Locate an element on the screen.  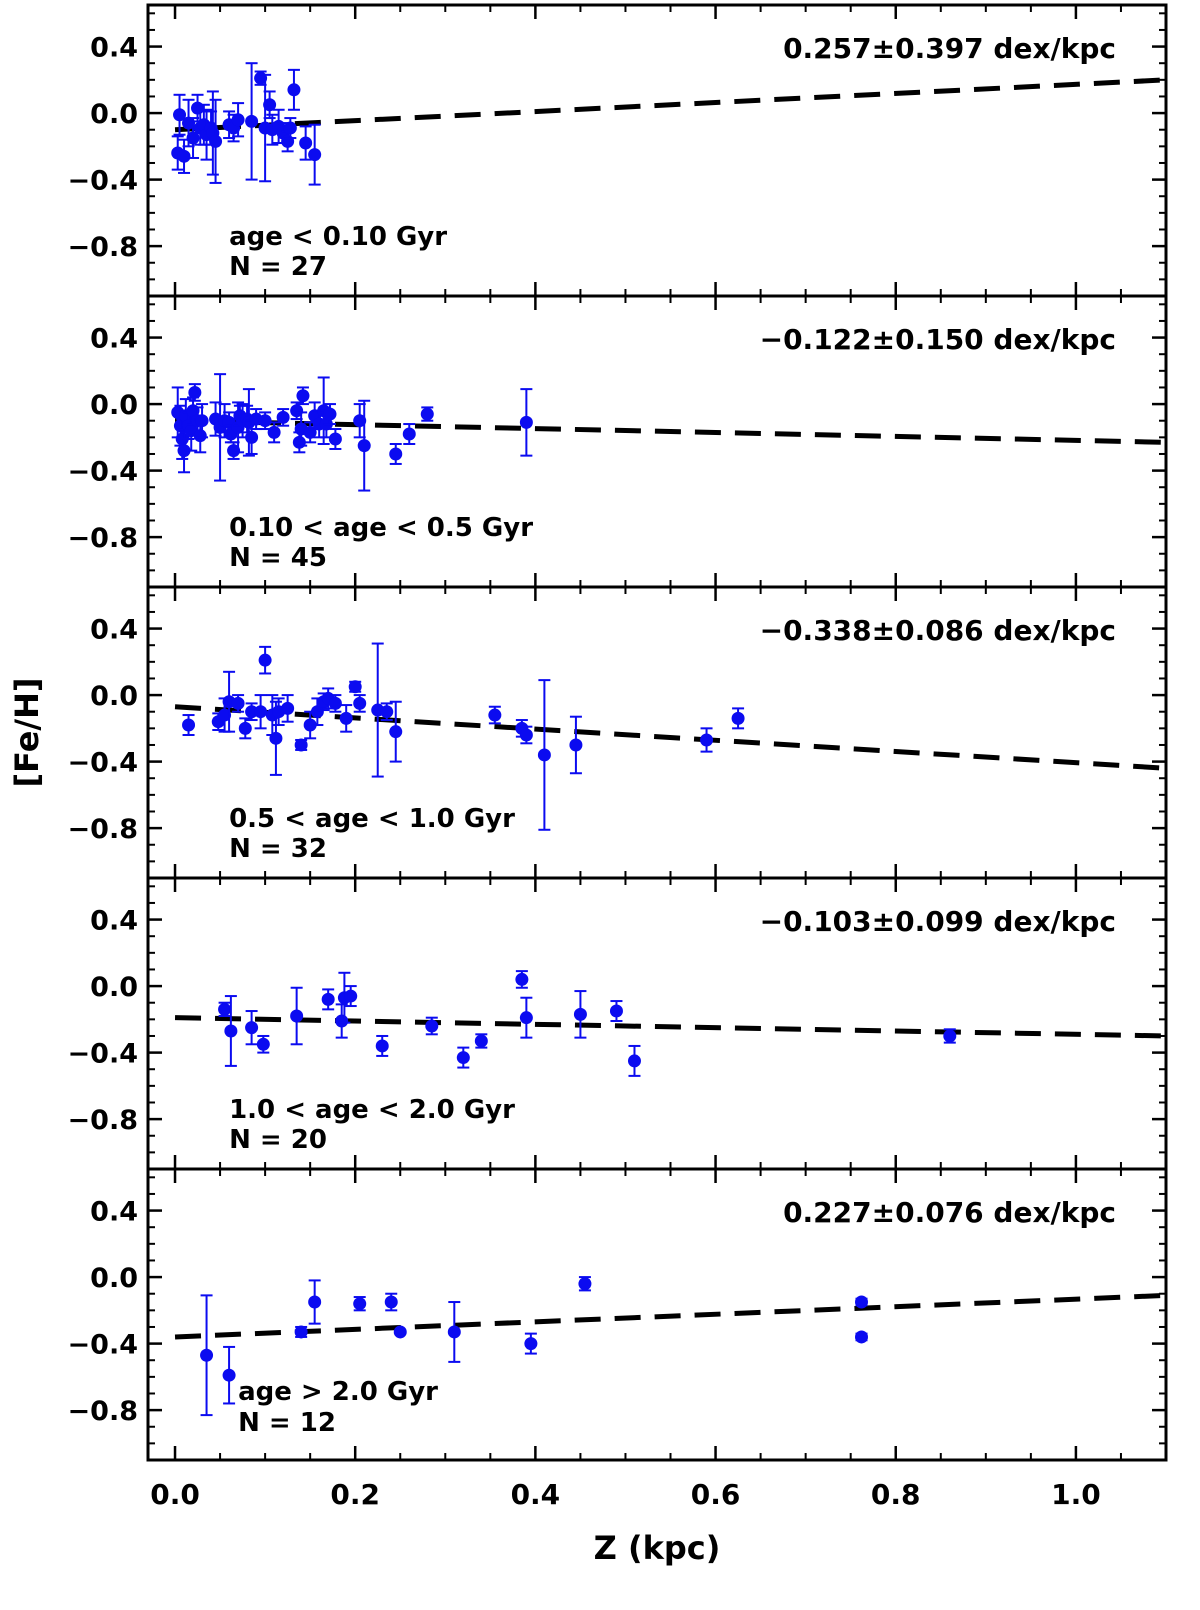
slope-label: −0.338±0.086 dex/kpc is located at coordinates (938, 630).